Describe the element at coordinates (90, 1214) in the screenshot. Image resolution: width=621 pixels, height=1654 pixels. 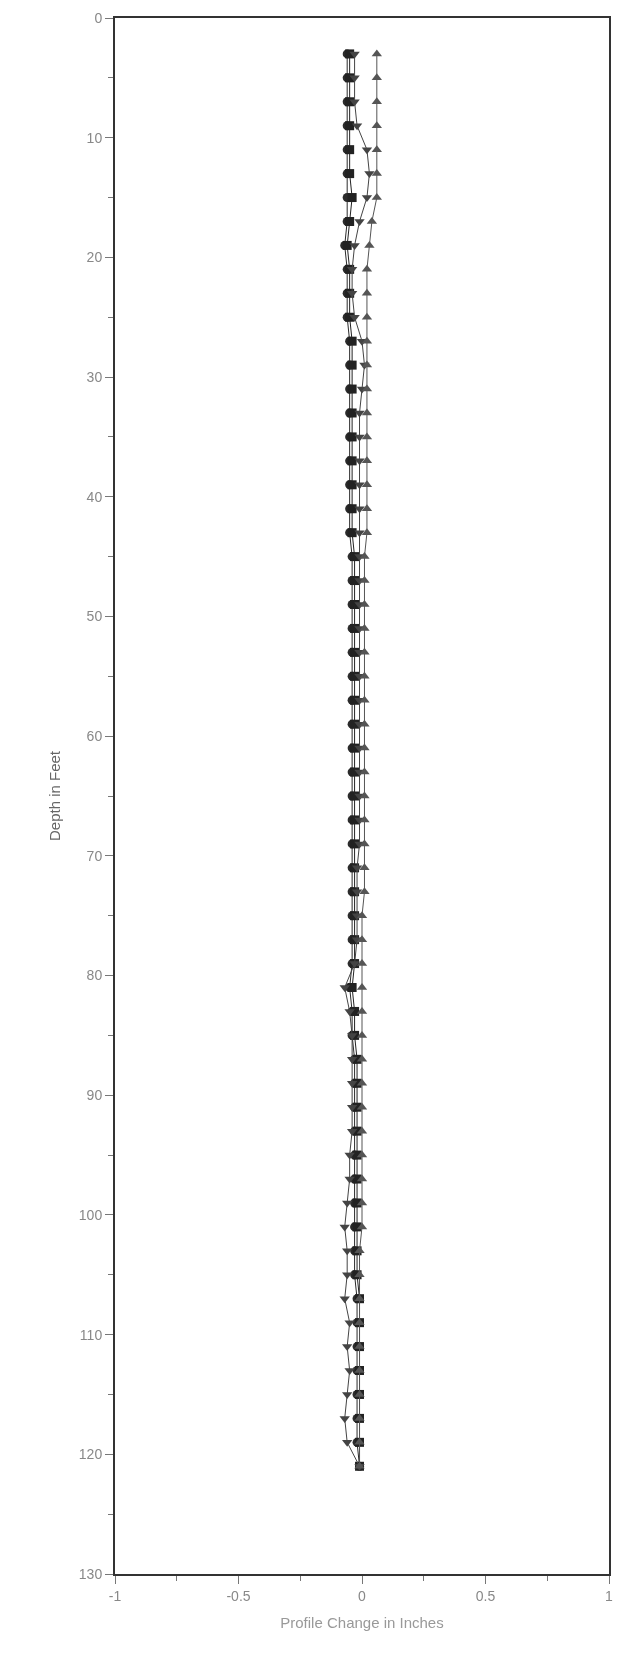
I see `y-tick-label: 100` at that location.